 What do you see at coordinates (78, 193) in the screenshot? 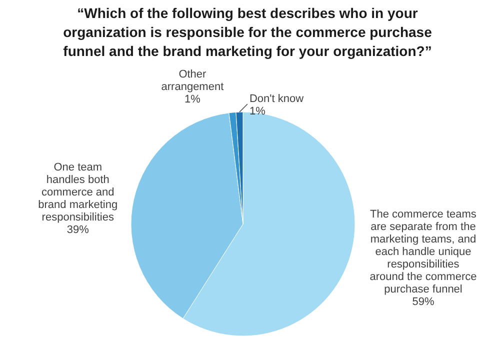
I see `slice-label: One team handles both commerce and brand marketing responsibilities` at bounding box center [78, 193].